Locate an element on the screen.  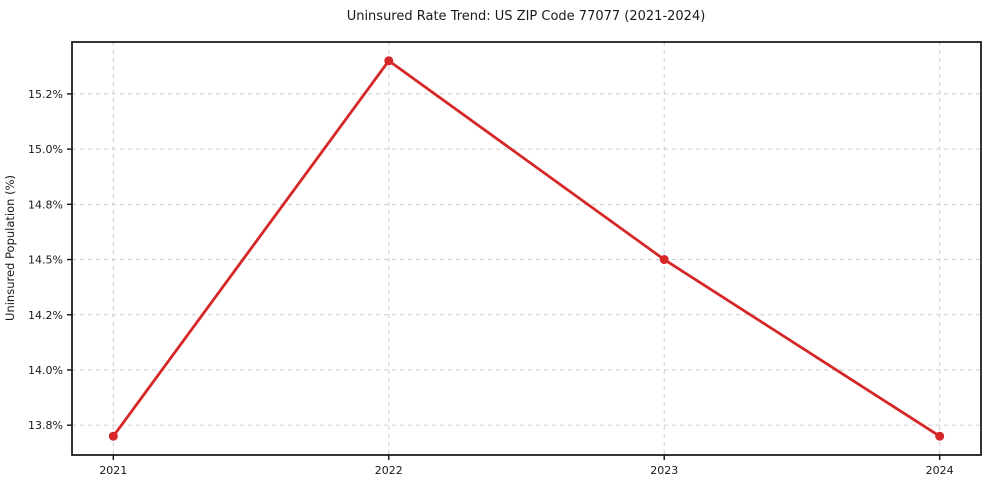
x-tick-label: 2024 is located at coordinates (940, 470).